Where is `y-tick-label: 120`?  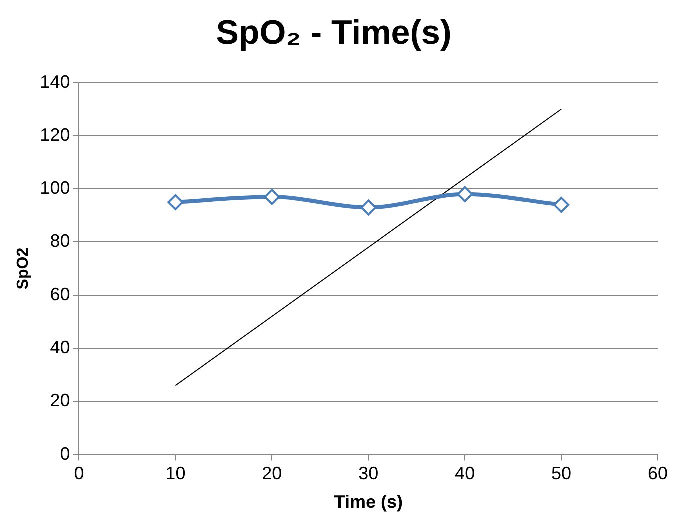
y-tick-label: 120 is located at coordinates (55, 134).